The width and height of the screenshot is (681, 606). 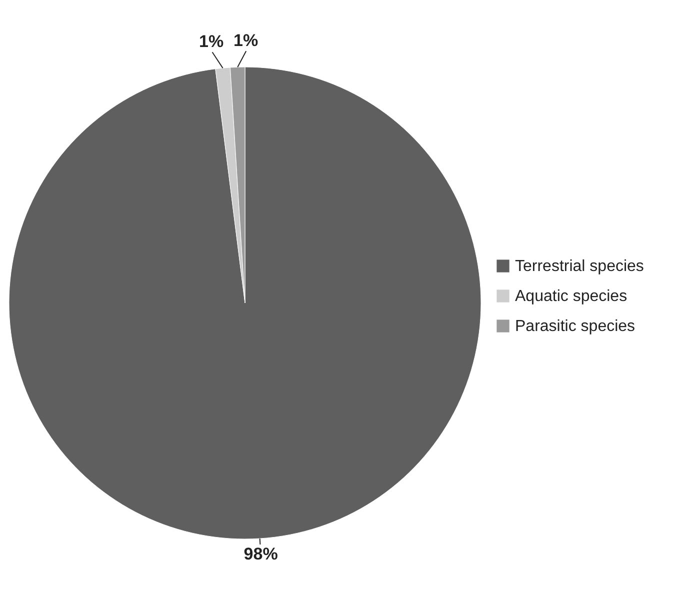 What do you see at coordinates (261, 554) in the screenshot?
I see `data-label: 98%` at bounding box center [261, 554].